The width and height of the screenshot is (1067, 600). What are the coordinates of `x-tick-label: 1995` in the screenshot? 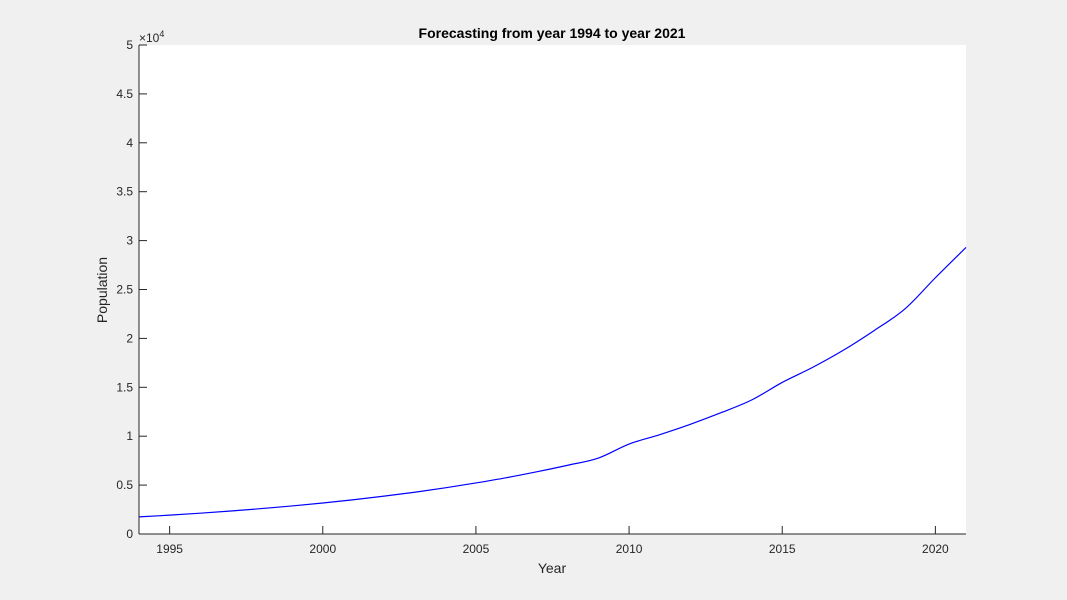 It's located at (169, 549).